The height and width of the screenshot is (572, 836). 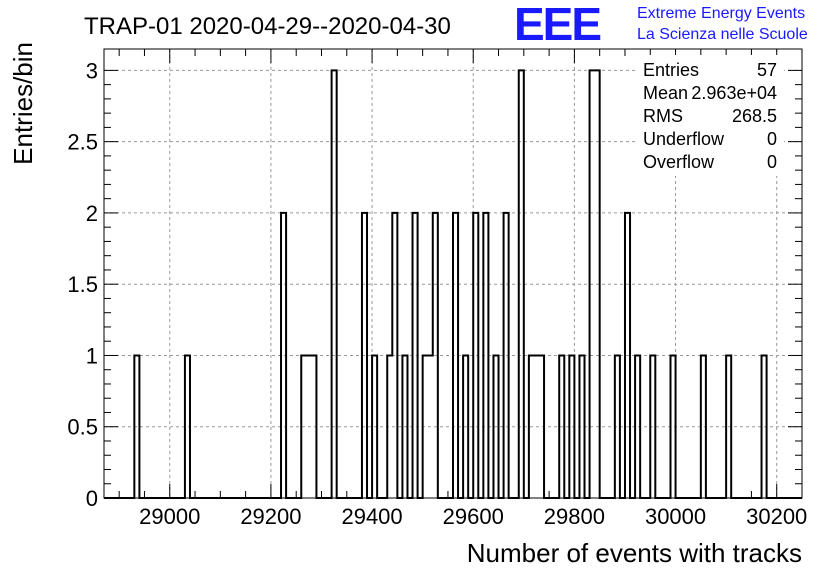 What do you see at coordinates (634, 553) in the screenshot?
I see `x-axis-label: Number of events with tracks` at bounding box center [634, 553].